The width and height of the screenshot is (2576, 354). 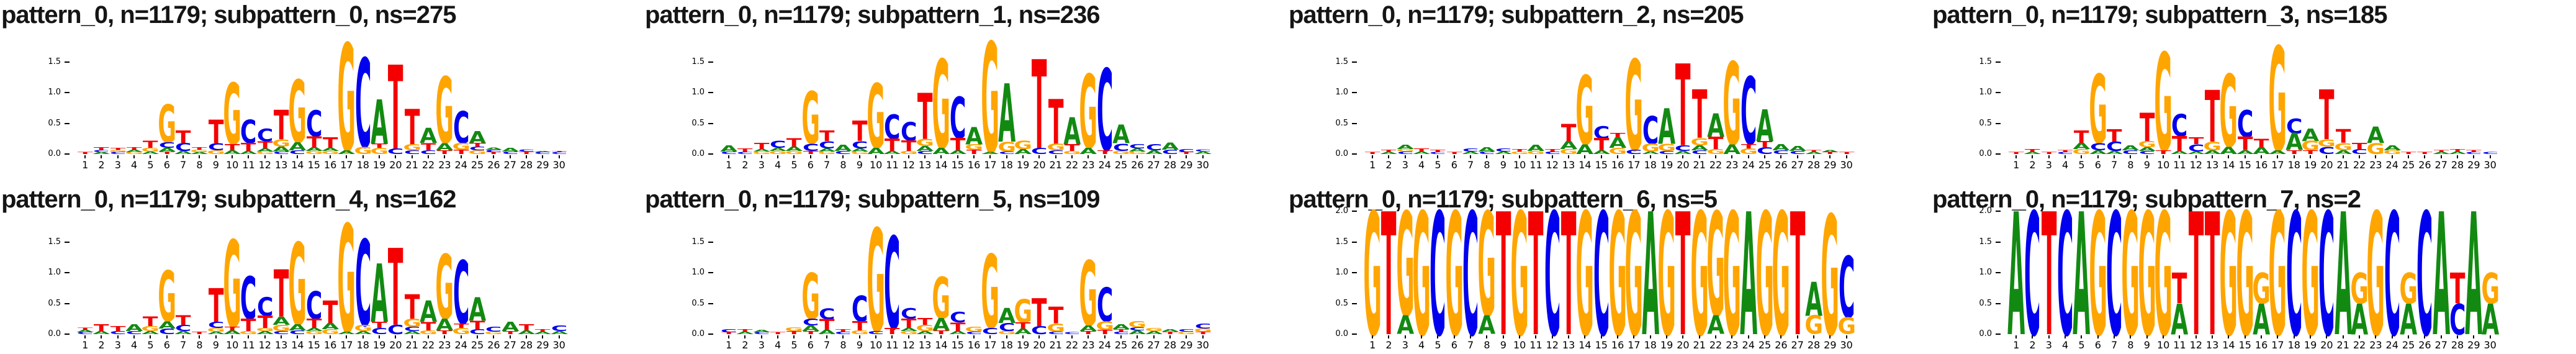 What do you see at coordinates (1388, 343) in the screenshot?
I see `x-tick: 2` at bounding box center [1388, 343].